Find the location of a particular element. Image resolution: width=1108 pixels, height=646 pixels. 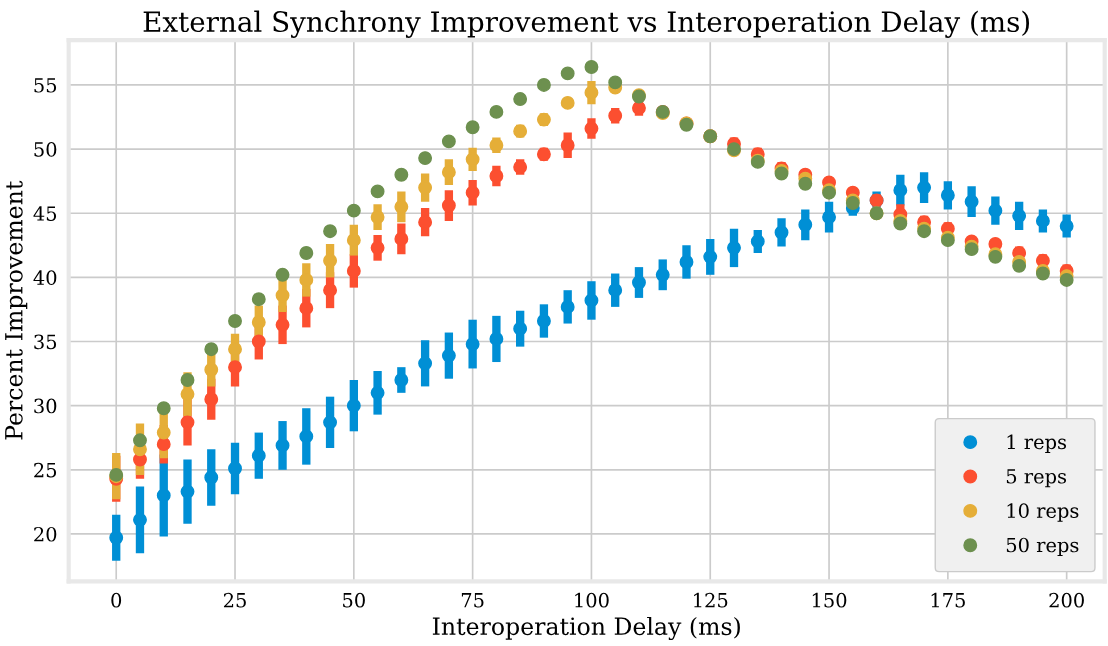

y-axis-title: Percent Improvement is located at coordinates (16, 310).